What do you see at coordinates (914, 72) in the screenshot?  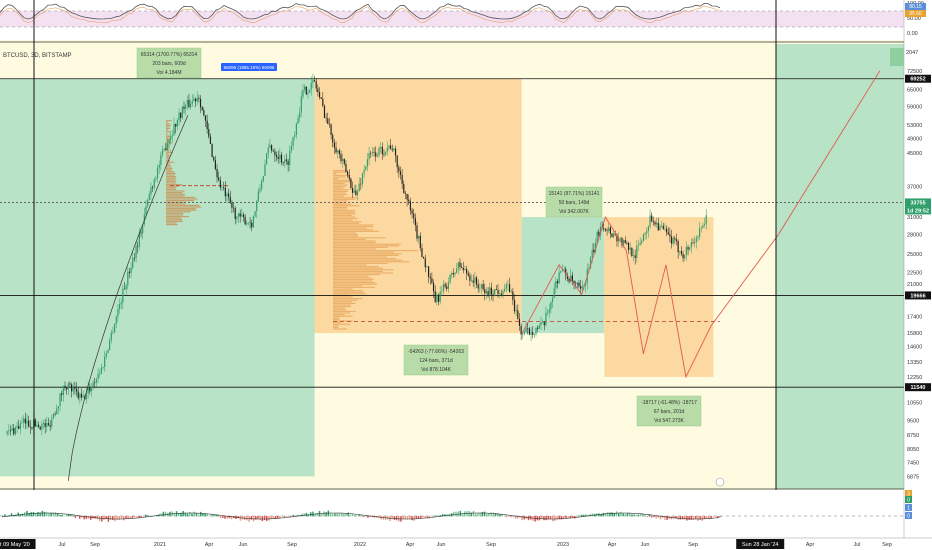 I see `price-tick-label: 72500` at bounding box center [914, 72].